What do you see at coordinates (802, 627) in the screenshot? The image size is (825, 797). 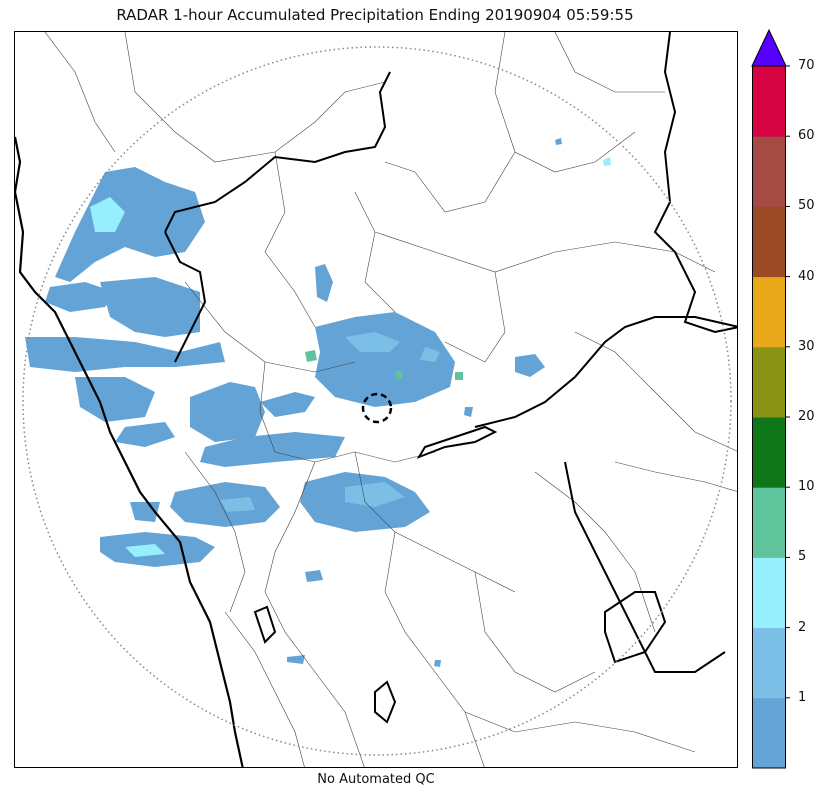 I see `colorbar-tick-label: 2` at bounding box center [802, 627].